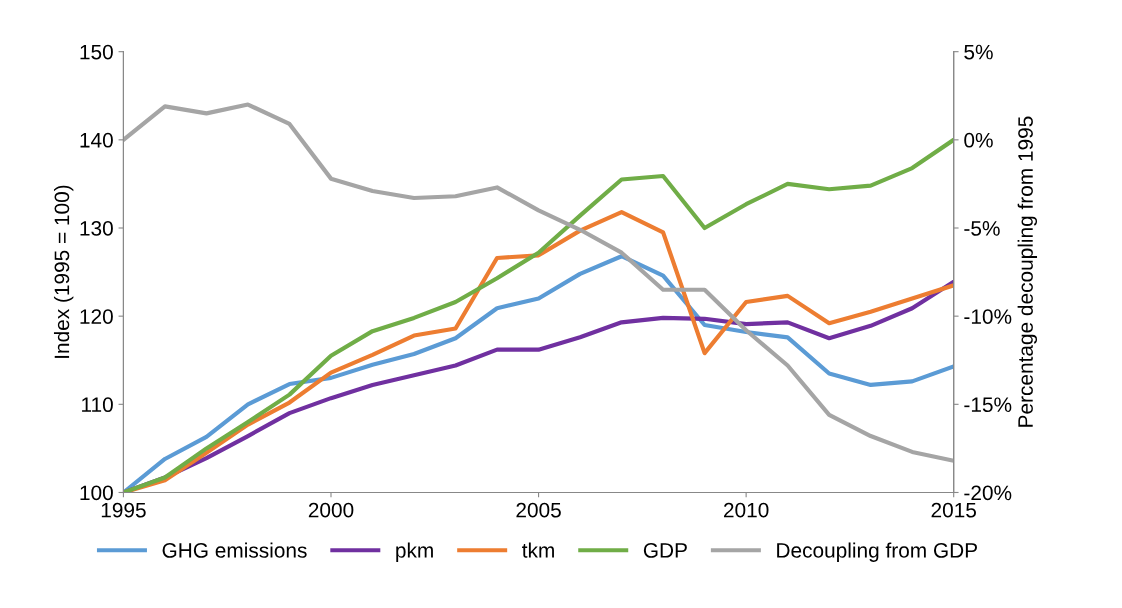 This screenshot has width=1122, height=608. I want to click on x-tick-label: 2000, so click(331, 510).